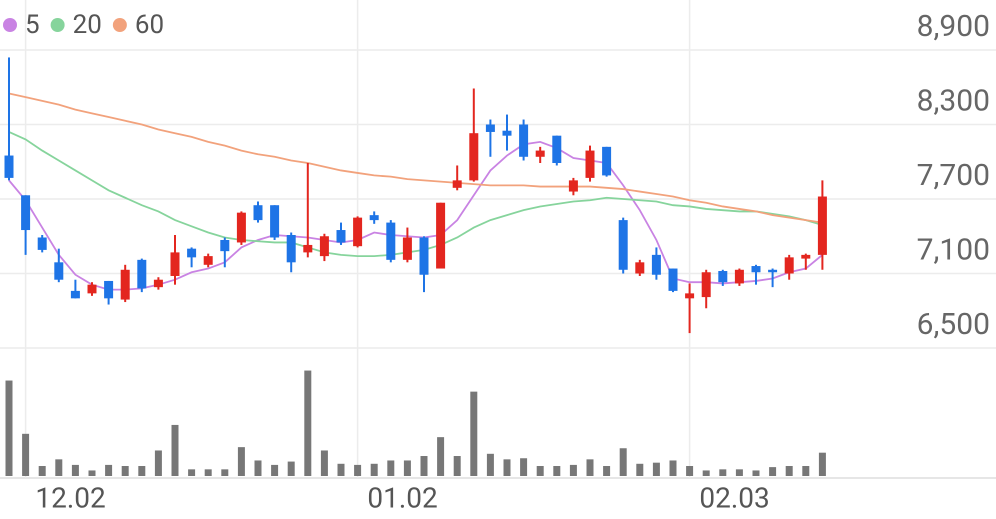 The height and width of the screenshot is (519, 996). I want to click on y-tick-label: 8,300, so click(953, 100).